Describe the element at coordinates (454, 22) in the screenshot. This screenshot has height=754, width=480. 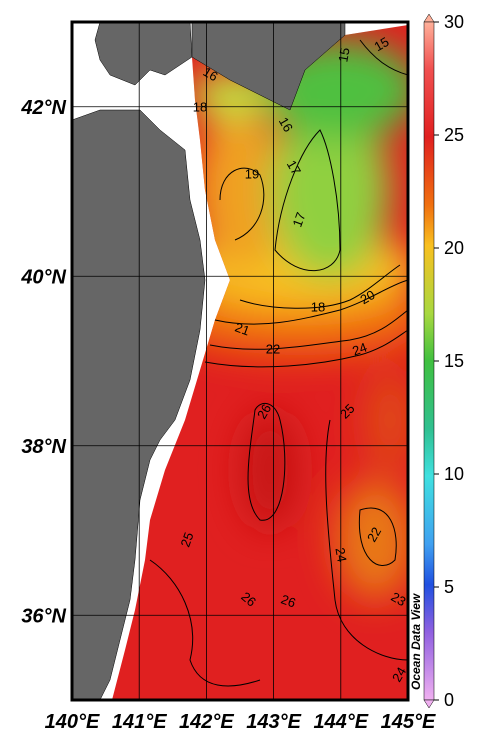
I see `colorbar-label: 30` at that location.